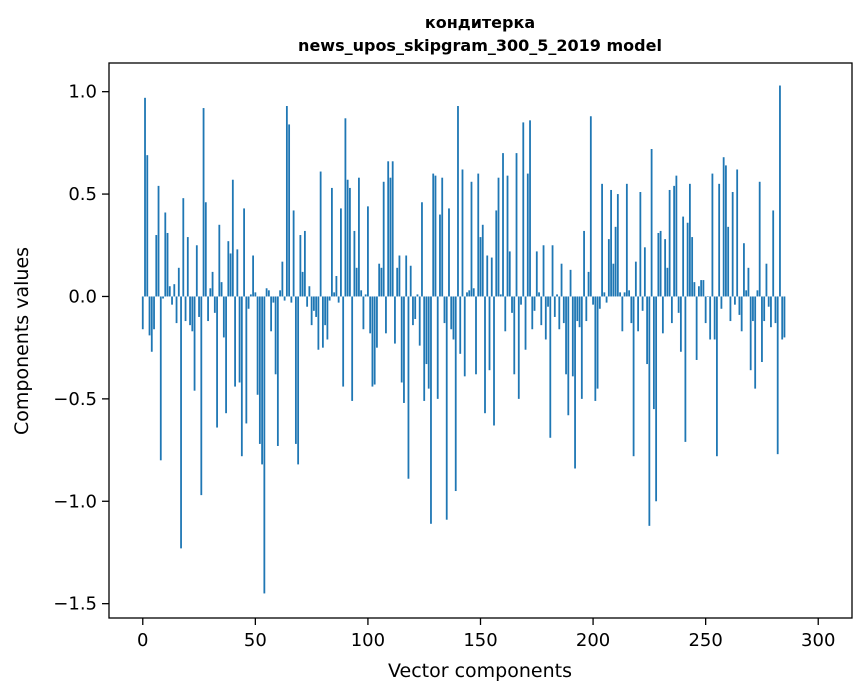 Image resolution: width=867 pixels, height=696 pixels. What do you see at coordinates (480, 640) in the screenshot?
I see `x-tick-label: 150` at bounding box center [480, 640].